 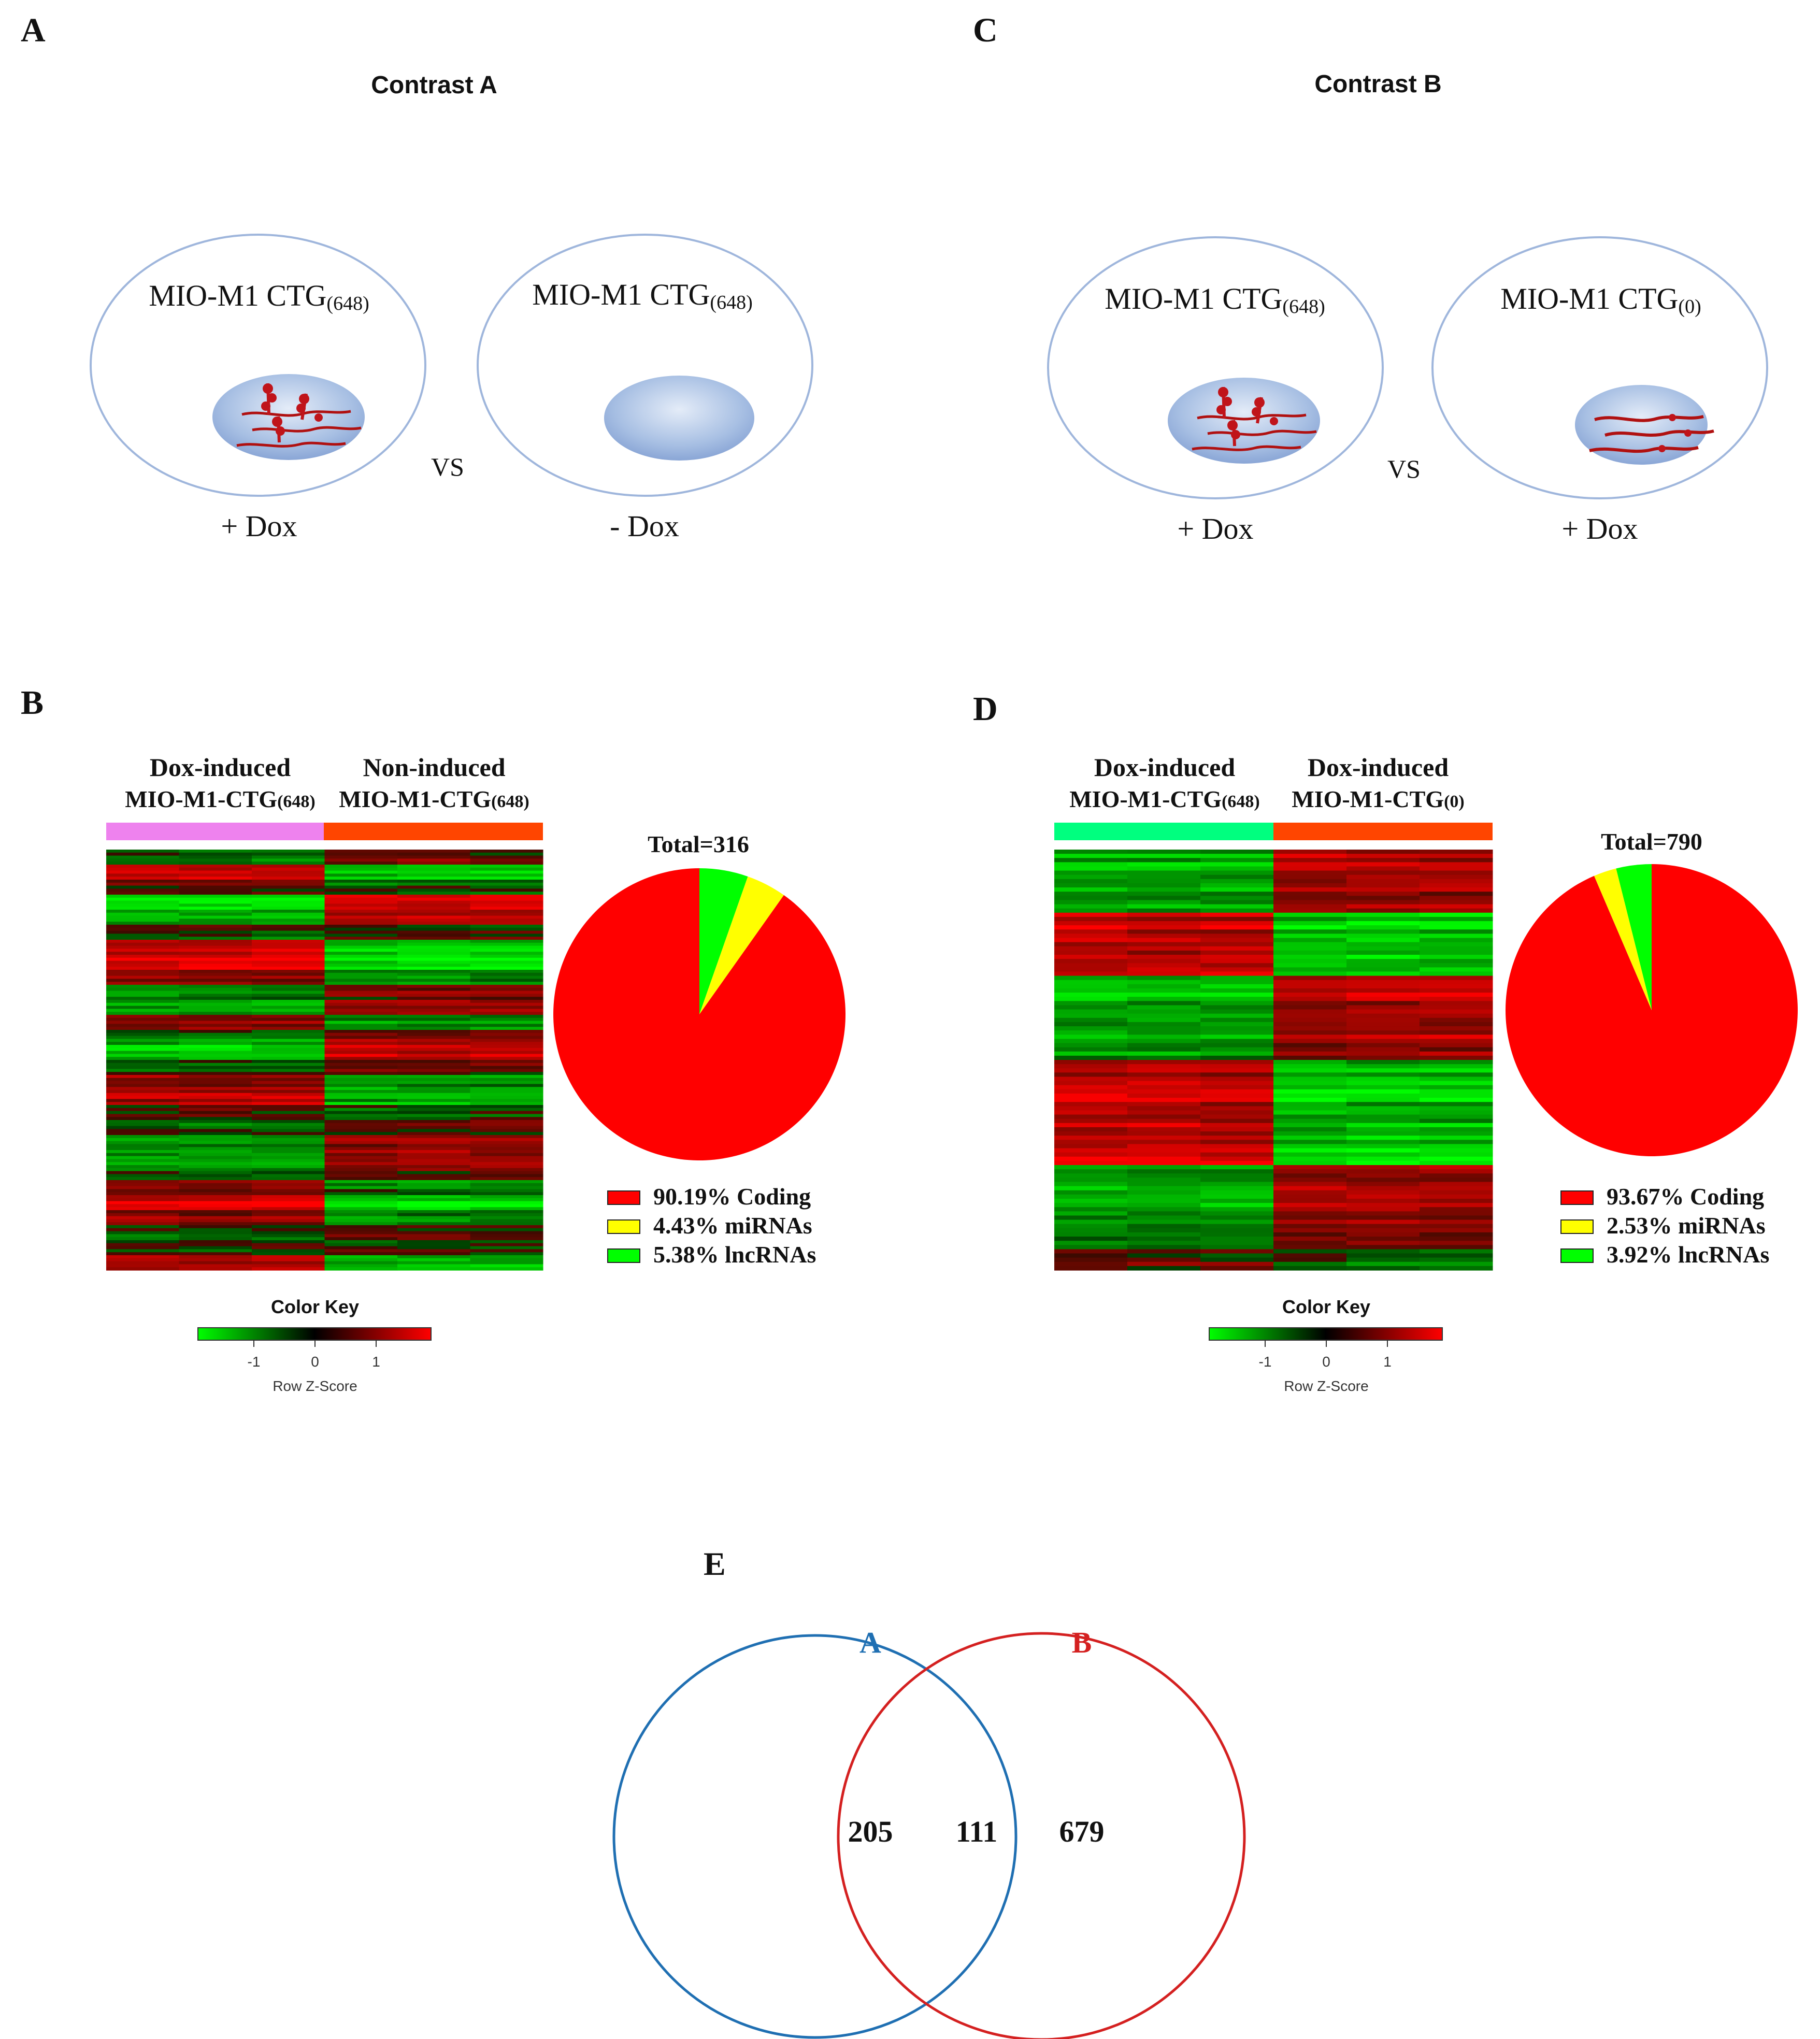 I want to click on panel-letter-A: A, so click(x=33, y=30).